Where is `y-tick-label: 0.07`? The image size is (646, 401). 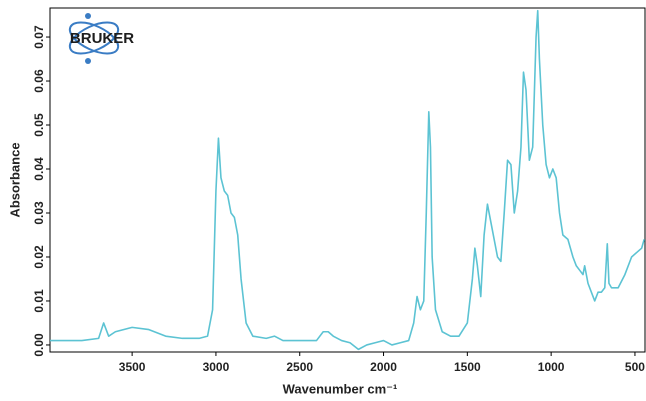 y-tick-label: 0.07 is located at coordinates (39, 37).